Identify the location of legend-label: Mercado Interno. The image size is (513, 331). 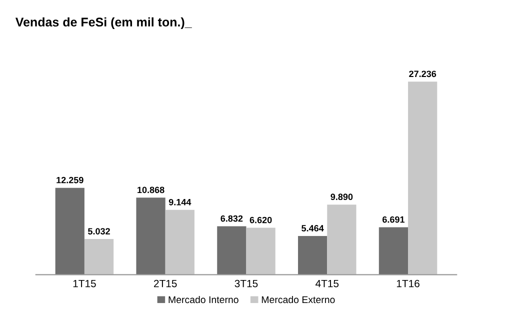
(203, 300).